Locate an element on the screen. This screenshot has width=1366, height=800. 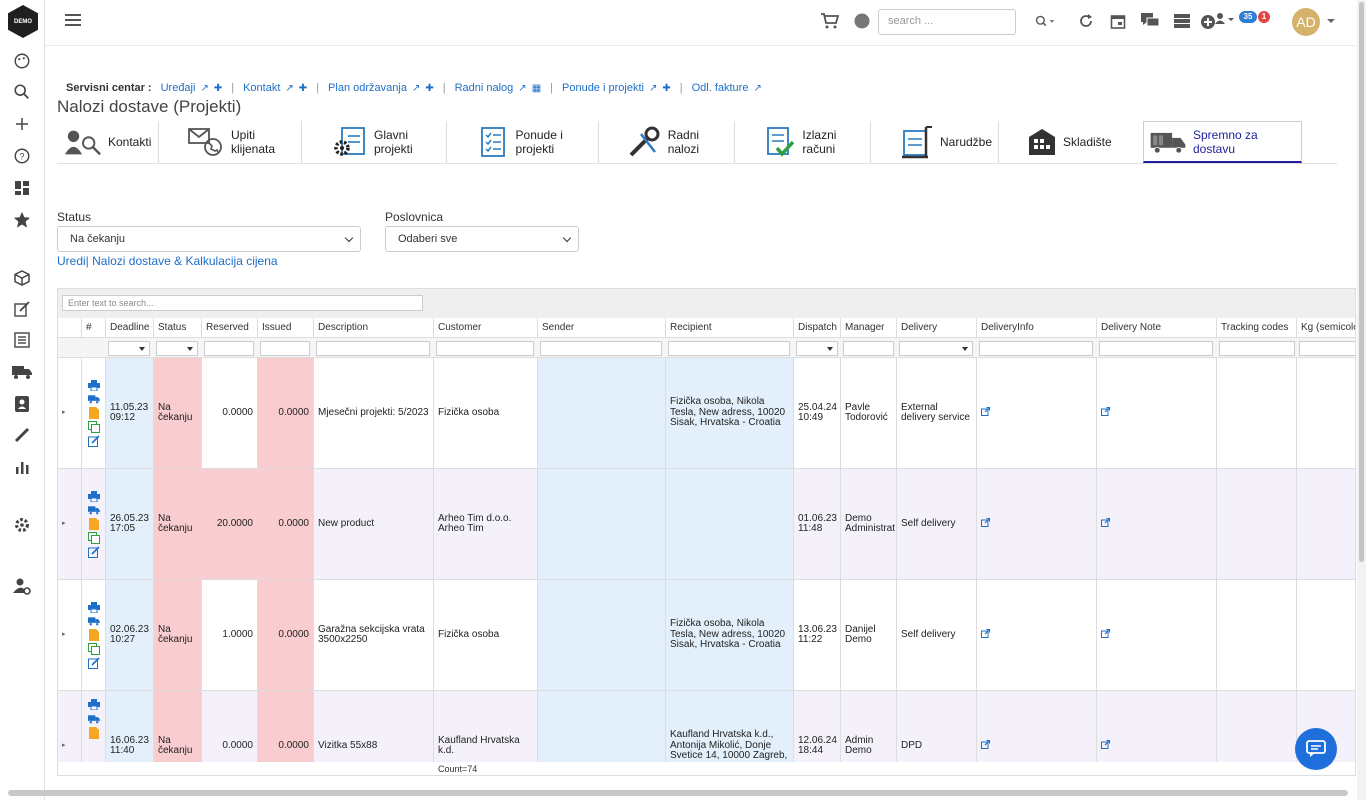
avatar: AD is located at coordinates (1306, 22).